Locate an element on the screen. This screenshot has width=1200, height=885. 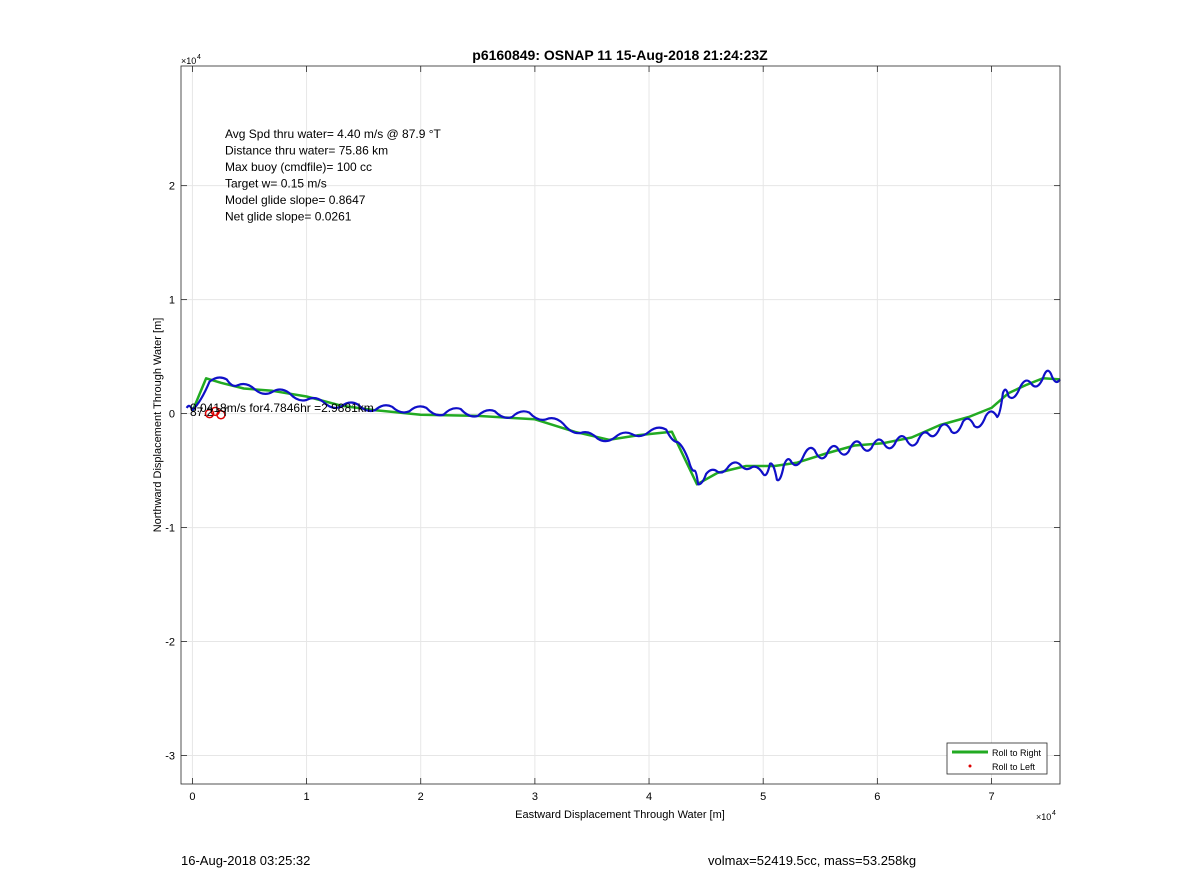
current-label: 0.0418m/s for4.7846hr =2.9881km is located at coordinates (282, 408).